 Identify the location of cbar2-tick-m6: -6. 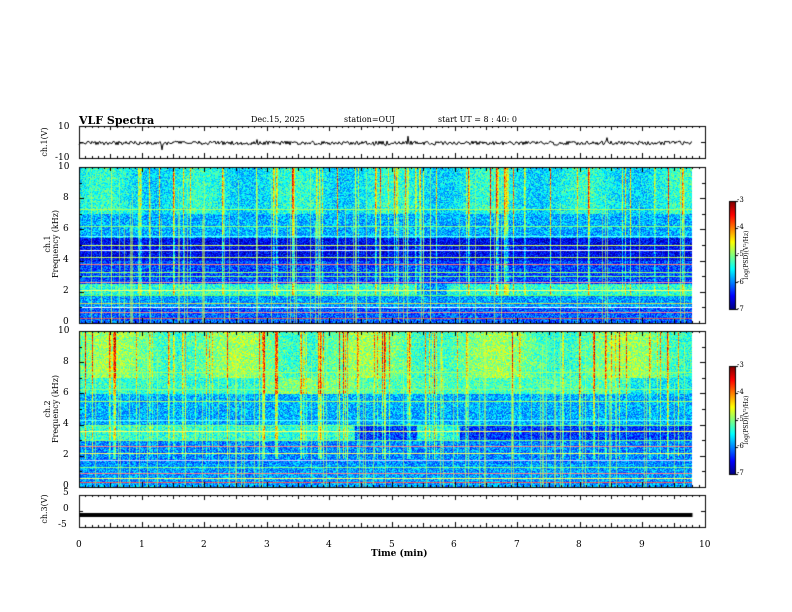
(740, 446).